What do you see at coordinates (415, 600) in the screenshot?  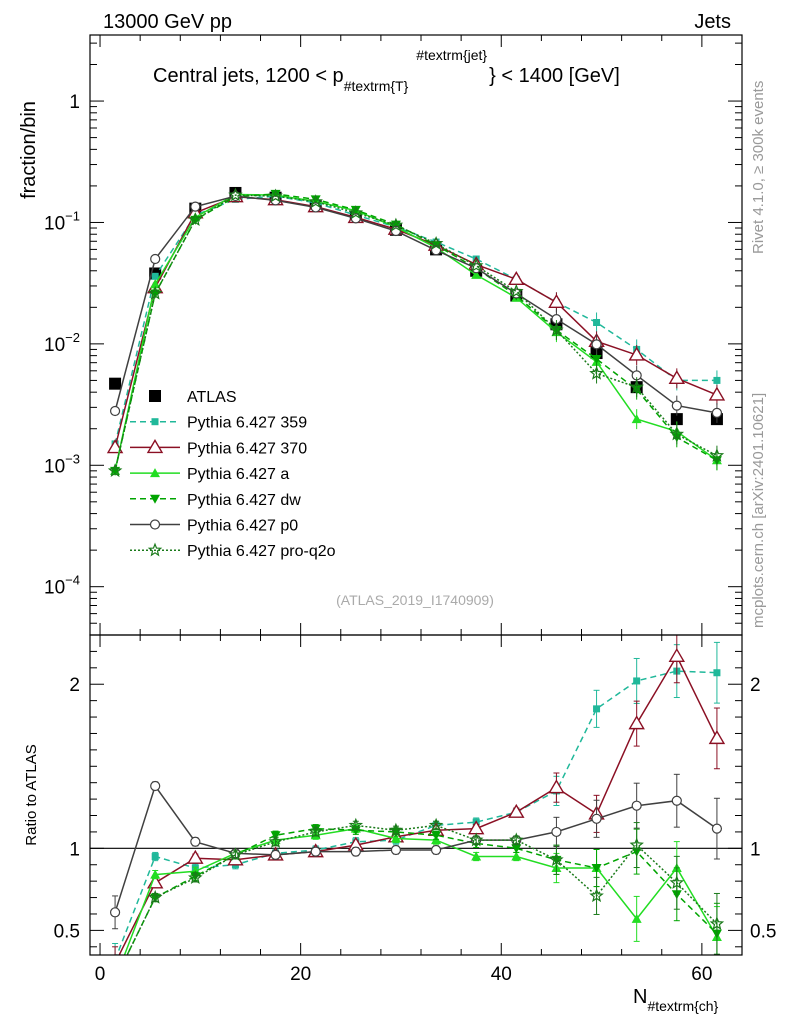 I see `watermark: (ATLAS_2019_I1740909)` at bounding box center [415, 600].